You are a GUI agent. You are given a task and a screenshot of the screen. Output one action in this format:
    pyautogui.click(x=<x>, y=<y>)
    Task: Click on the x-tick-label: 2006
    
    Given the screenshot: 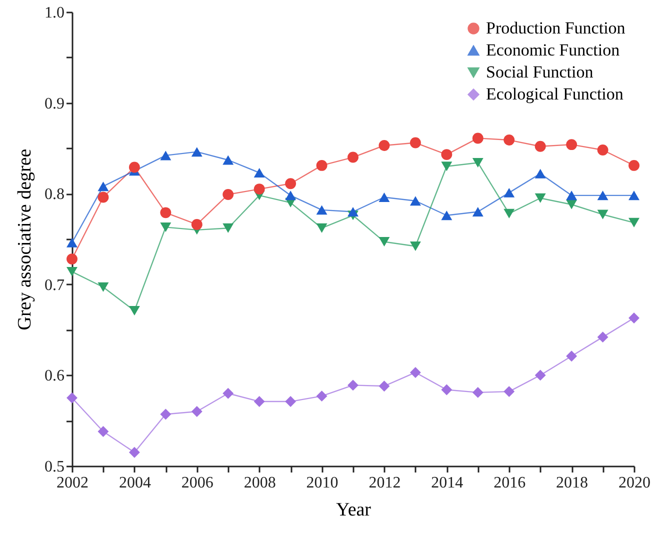 What is the action you would take?
    pyautogui.click(x=197, y=483)
    